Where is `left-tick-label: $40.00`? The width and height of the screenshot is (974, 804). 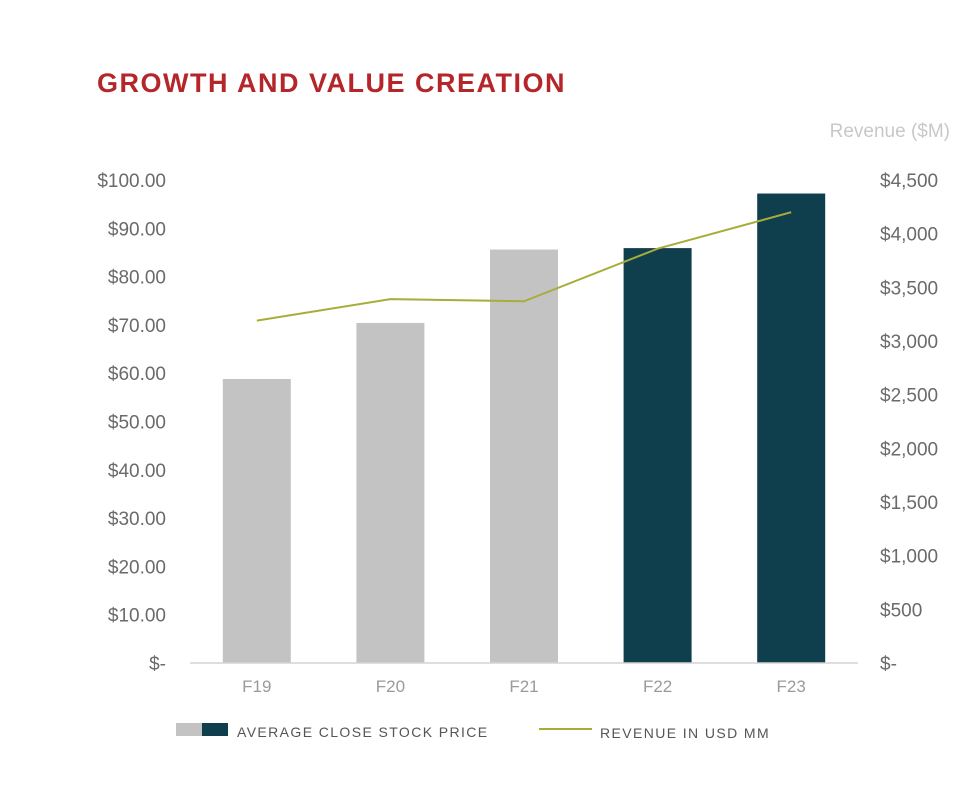 left-tick-label: $40.00 is located at coordinates (137, 471).